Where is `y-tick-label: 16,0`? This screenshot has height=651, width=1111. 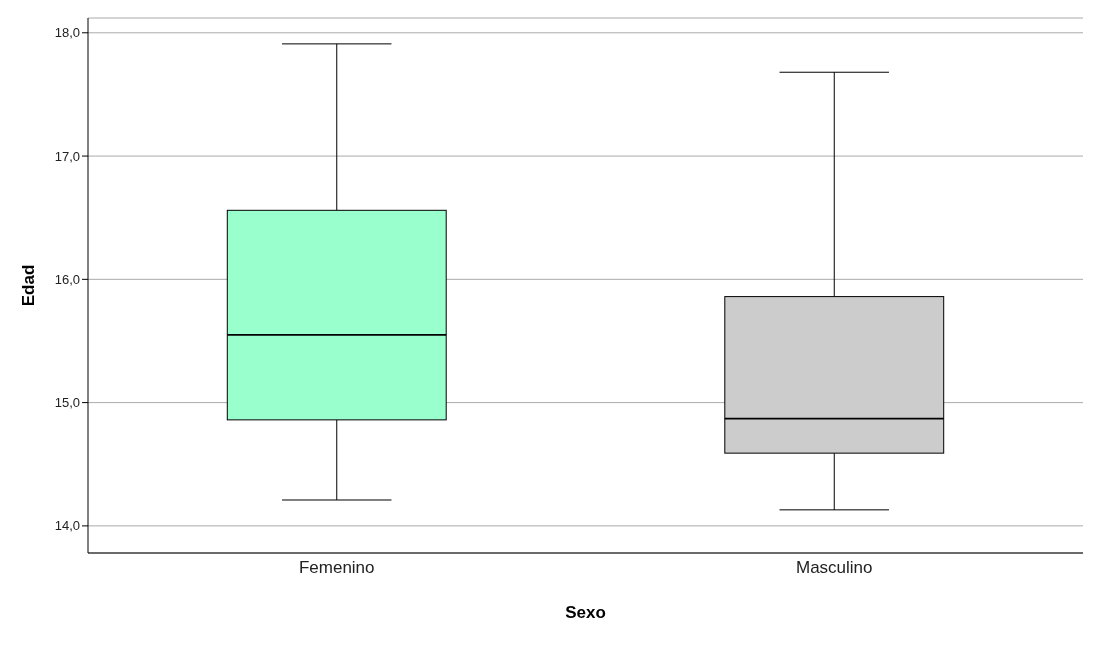
y-tick-label: 16,0 is located at coordinates (67, 279).